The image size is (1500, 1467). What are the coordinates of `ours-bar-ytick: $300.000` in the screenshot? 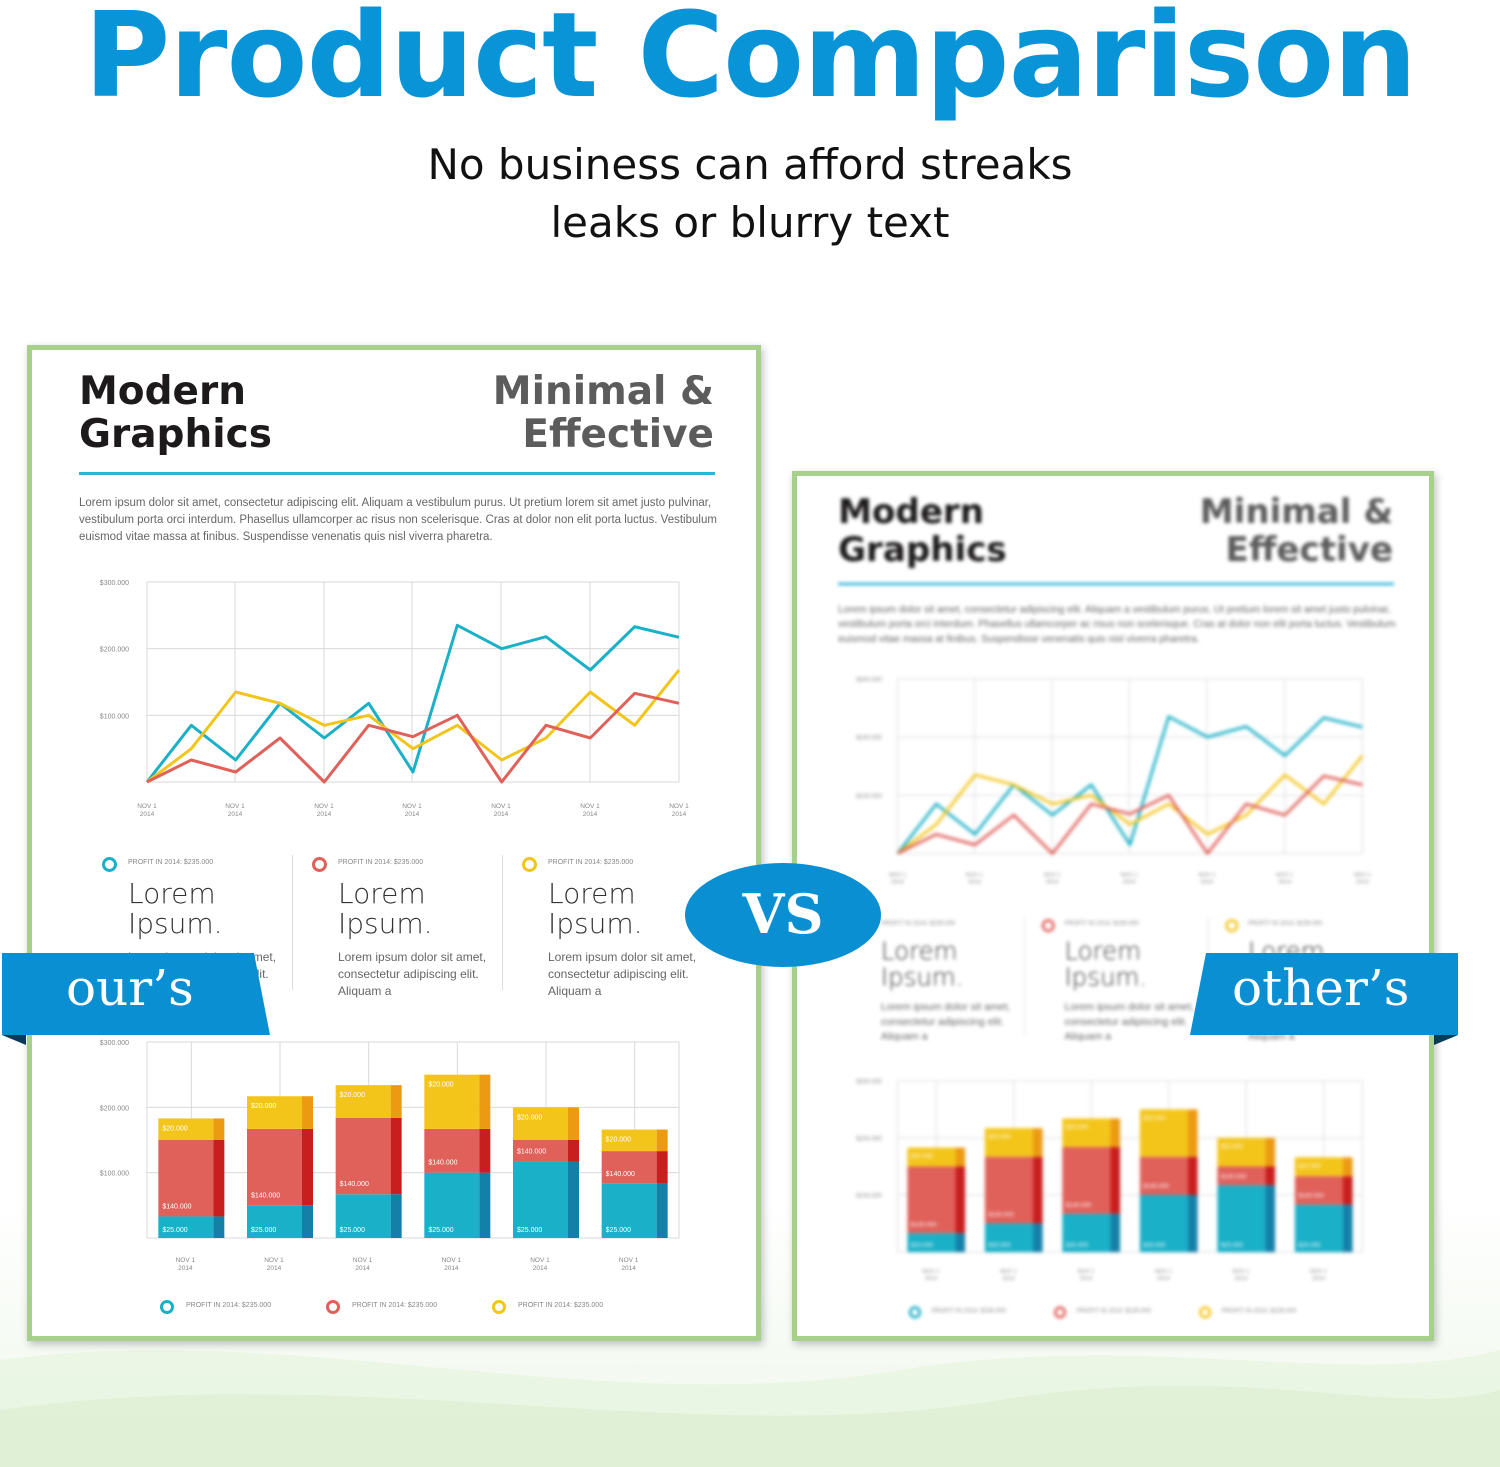 It's located at (114, 1043).